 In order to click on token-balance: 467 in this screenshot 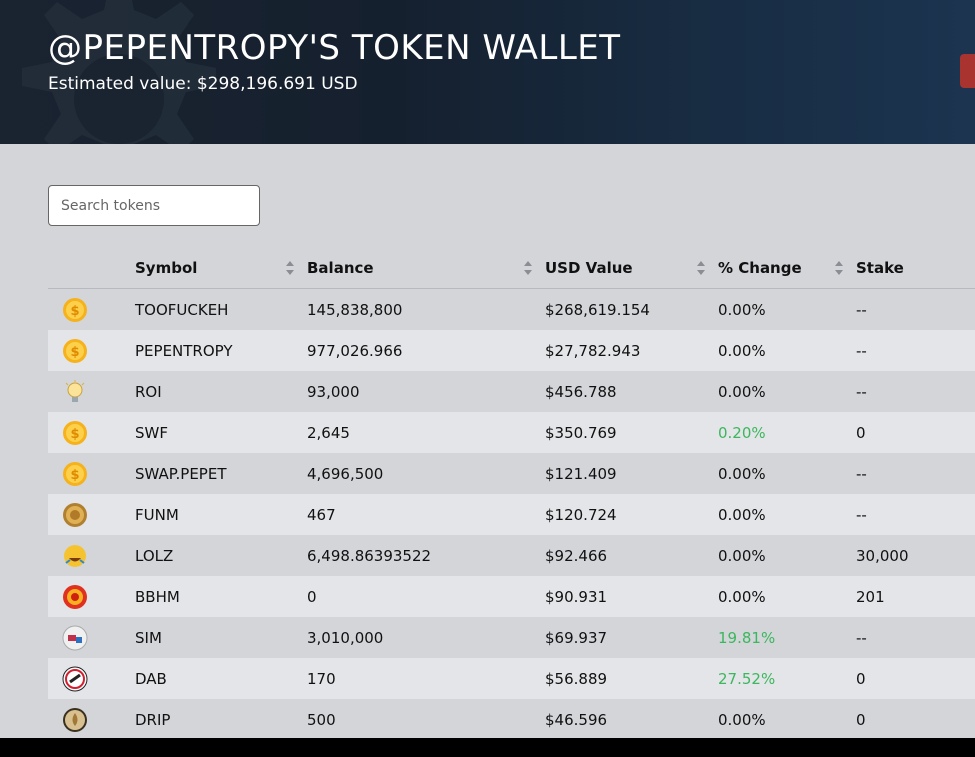, I will do `click(426, 514)`.